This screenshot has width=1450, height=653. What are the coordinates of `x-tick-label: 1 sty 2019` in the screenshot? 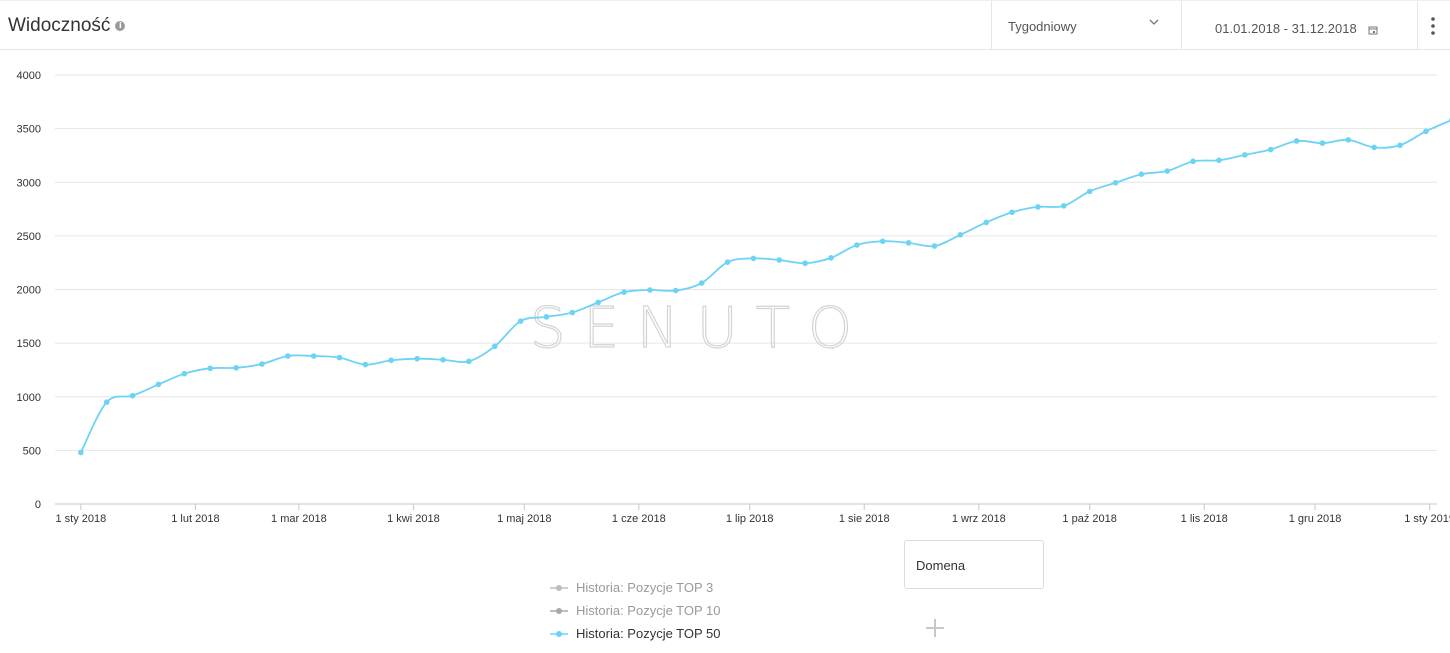 It's located at (1427, 519).